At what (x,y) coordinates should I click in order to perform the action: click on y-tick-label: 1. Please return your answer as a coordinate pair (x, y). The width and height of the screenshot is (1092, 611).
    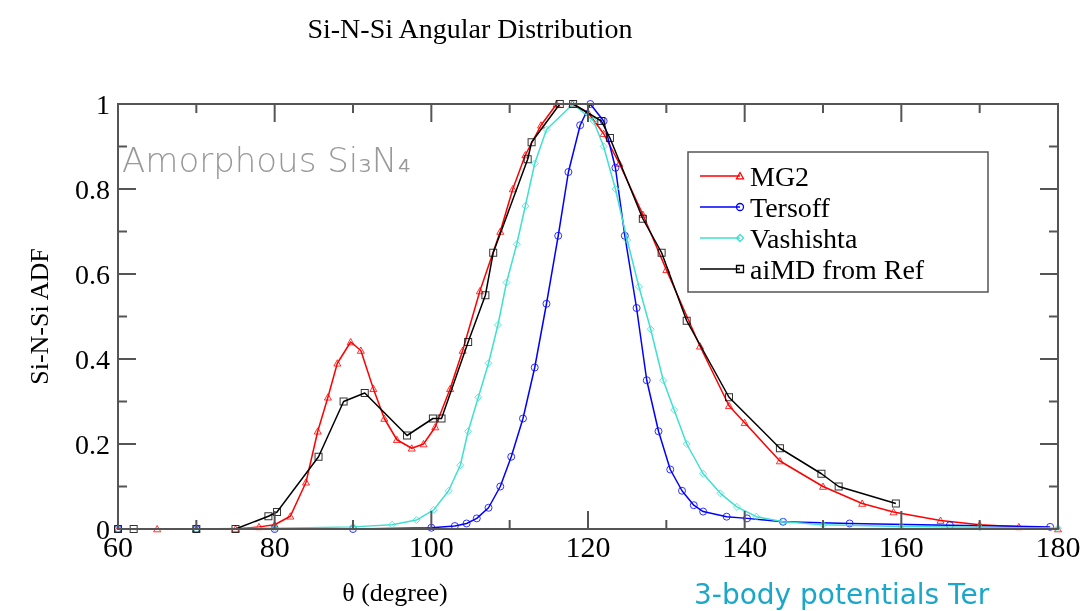
    Looking at the image, I should click on (103, 104).